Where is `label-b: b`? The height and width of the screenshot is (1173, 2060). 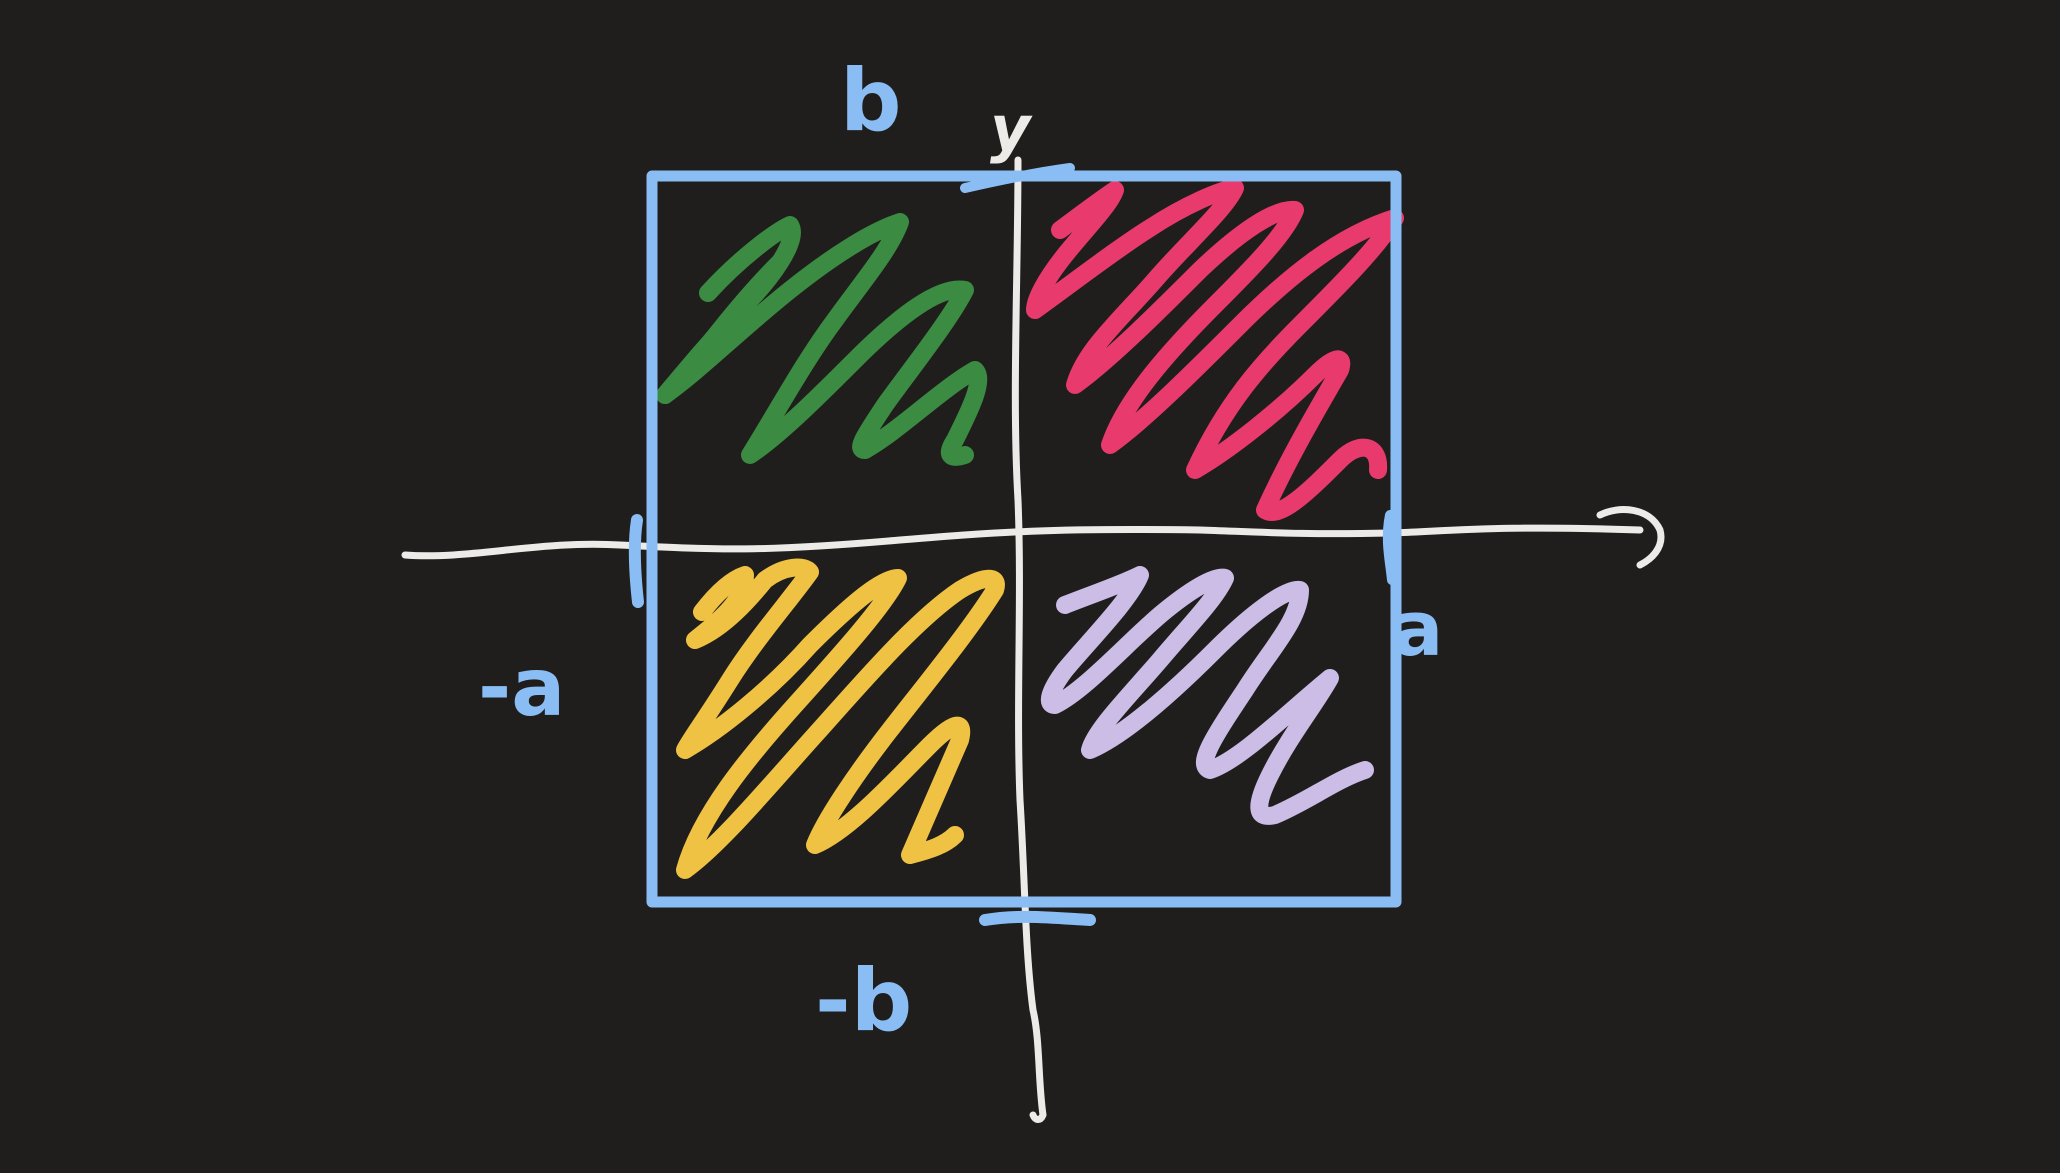 label-b: b is located at coordinates (871, 101).